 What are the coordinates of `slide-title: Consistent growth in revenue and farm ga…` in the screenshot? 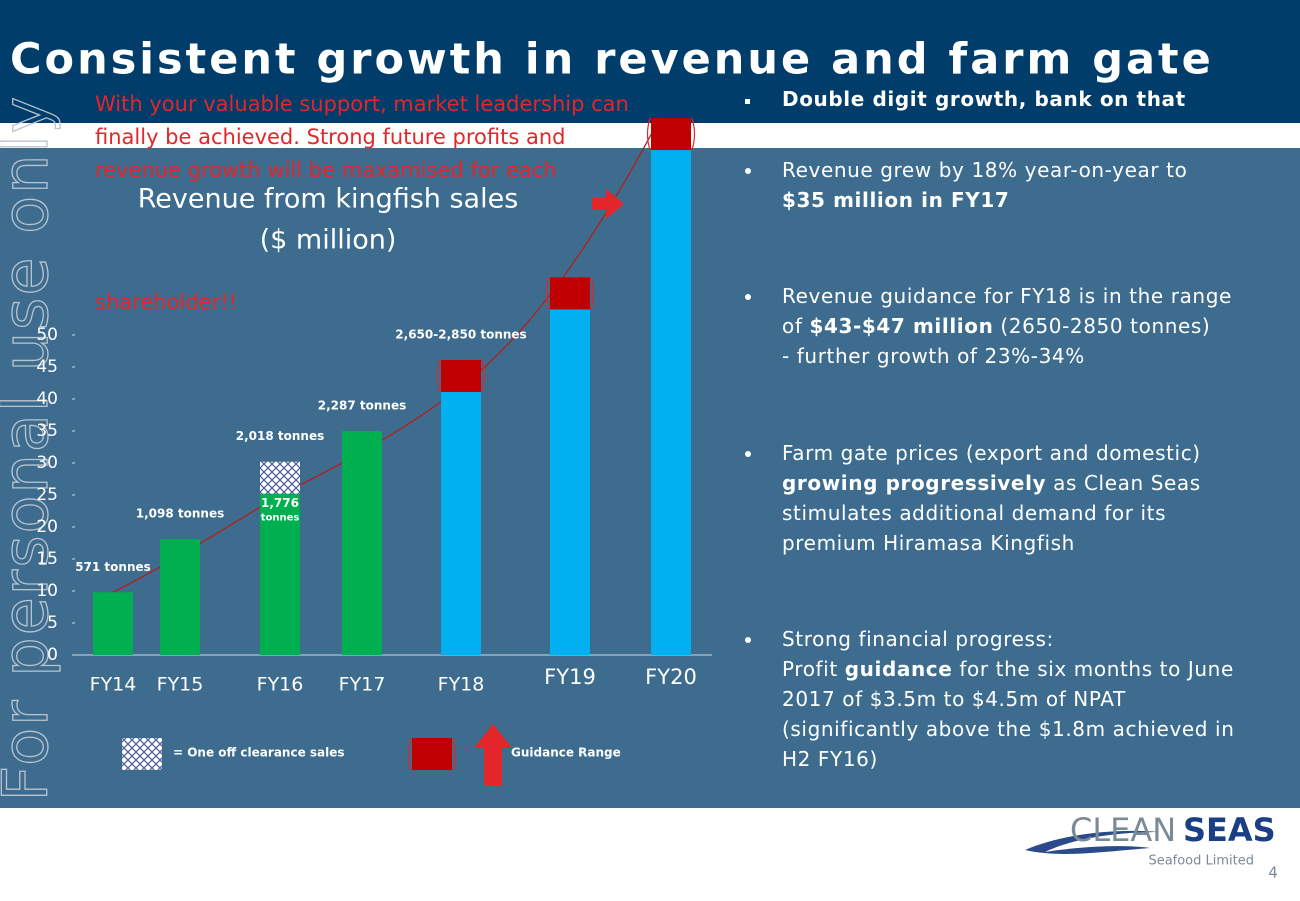 It's located at (612, 60).